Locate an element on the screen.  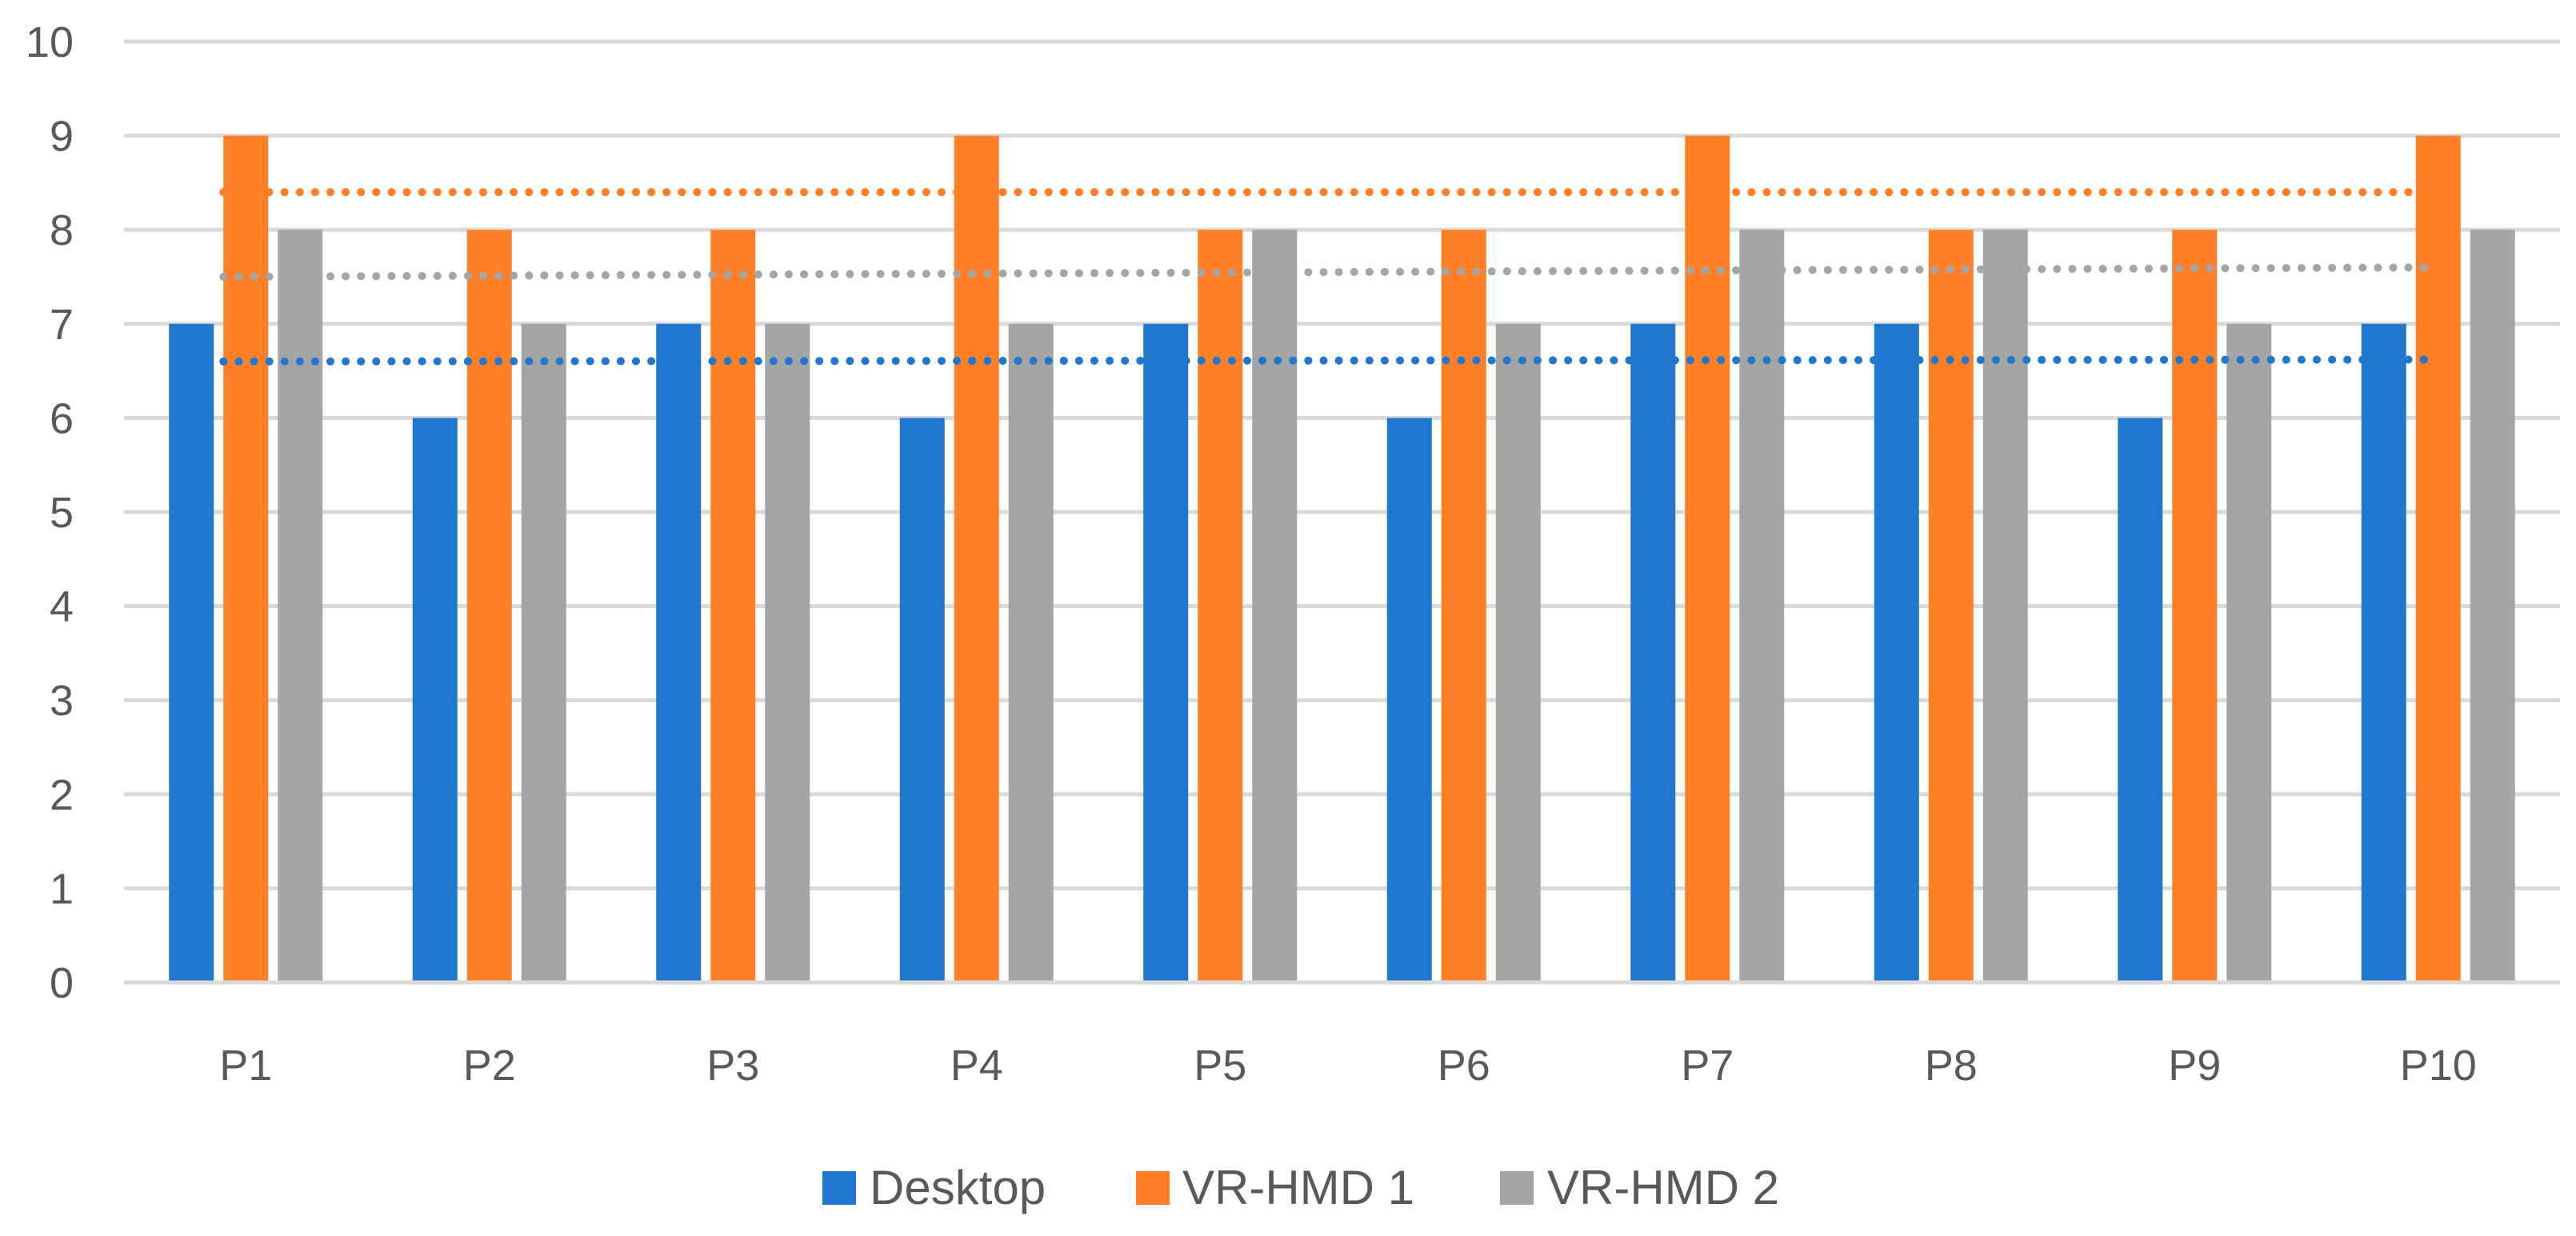
trendlines is located at coordinates (1330, 277).